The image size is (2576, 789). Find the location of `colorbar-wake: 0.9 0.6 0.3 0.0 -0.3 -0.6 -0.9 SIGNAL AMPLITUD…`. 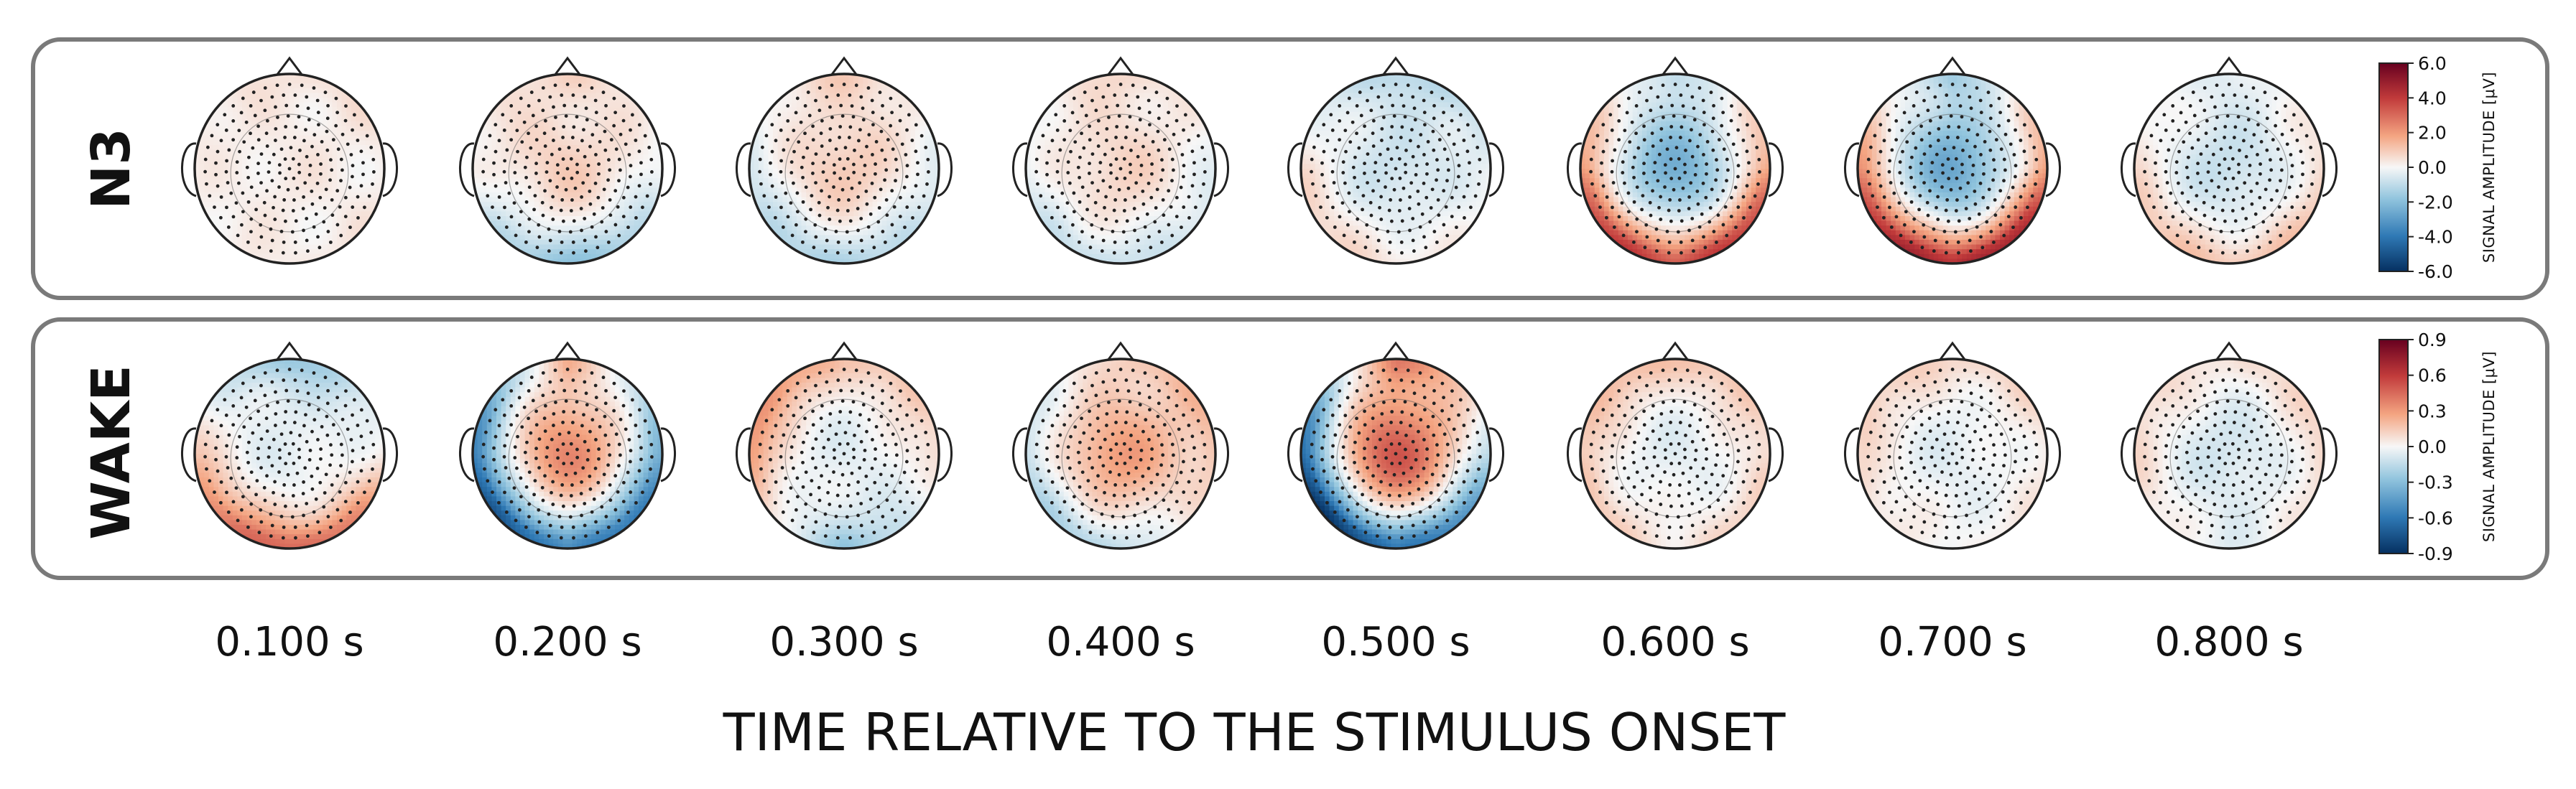

colorbar-wake: 0.9 0.6 0.3 0.0 -0.3 -0.6 -0.9 SIGNAL AMPLITUD… is located at coordinates (2438, 447).